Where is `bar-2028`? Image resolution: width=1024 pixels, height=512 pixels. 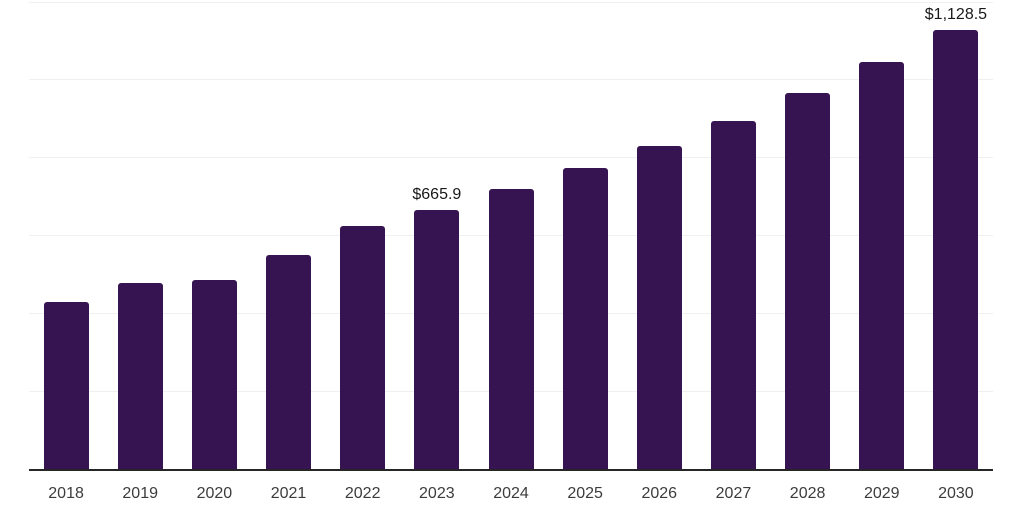 bar-2028 is located at coordinates (808, 281).